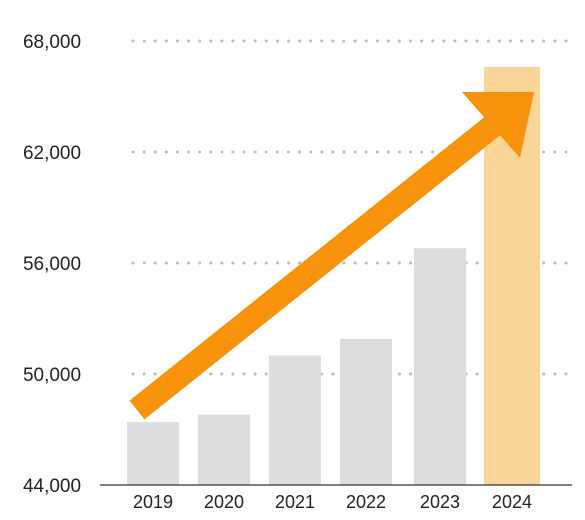  I want to click on x-tick-label: 2023, so click(440, 502).